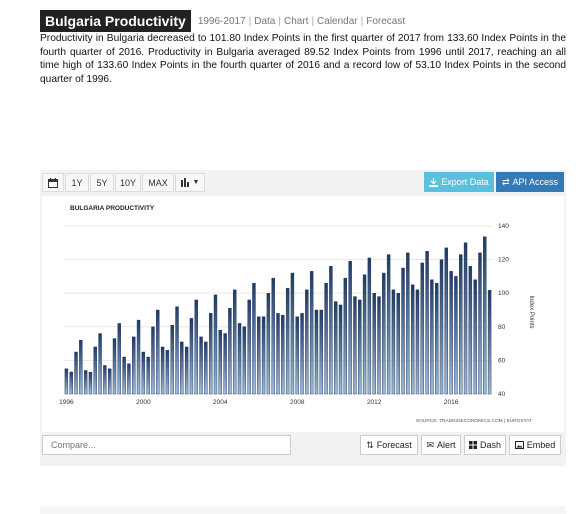 The image size is (576, 514). I want to click on range-1y-button: 1Y, so click(77, 182).